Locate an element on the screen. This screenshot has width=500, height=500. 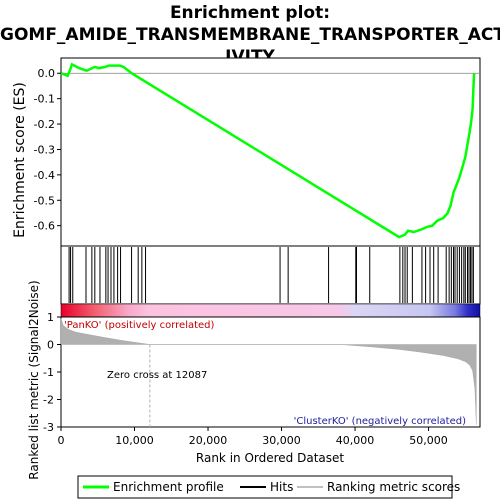
legend-metric-label: Ranking metric scores is located at coordinates (393, 487).